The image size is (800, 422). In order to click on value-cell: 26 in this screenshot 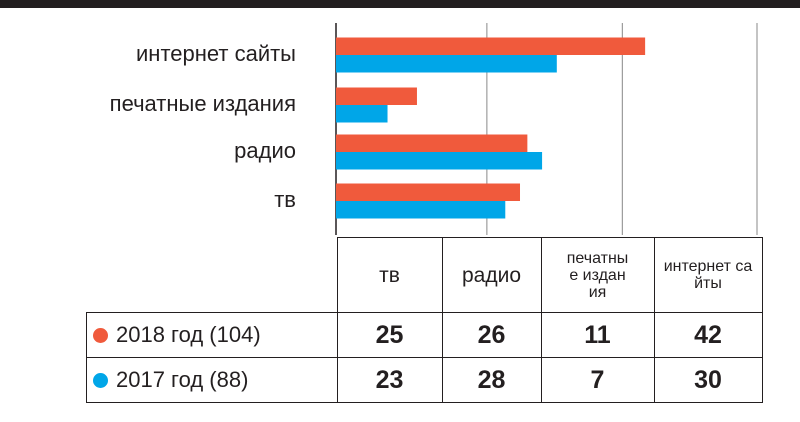, I will do `click(491, 335)`.